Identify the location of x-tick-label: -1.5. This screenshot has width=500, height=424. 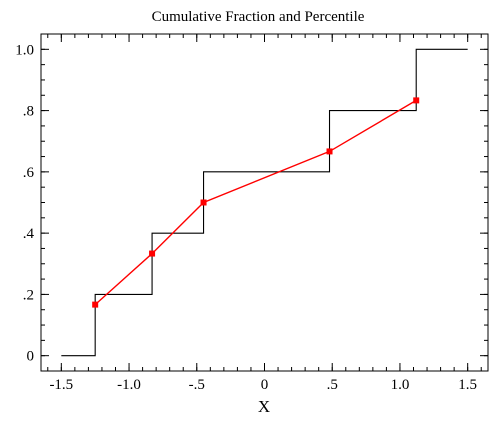
(61, 385).